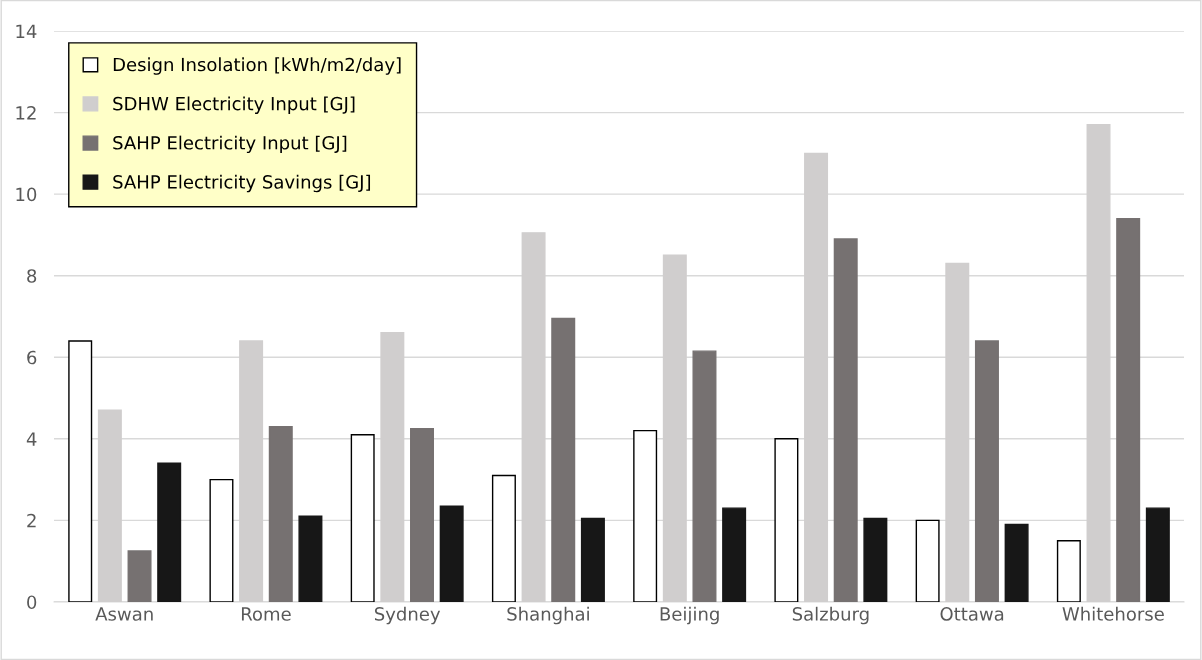  Describe the element at coordinates (972, 614) in the screenshot. I see `x-tick-label: Ottawa` at that location.